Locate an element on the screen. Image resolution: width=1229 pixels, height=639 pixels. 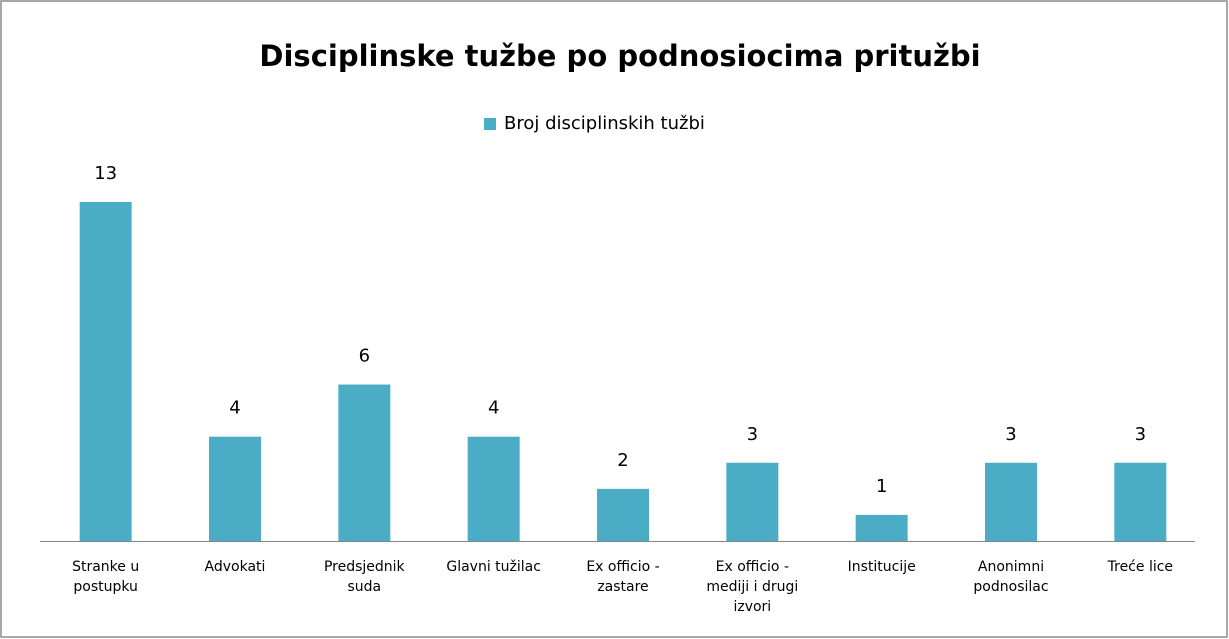
x-tick-label: Ex officio - zastare is located at coordinates (623, 577).